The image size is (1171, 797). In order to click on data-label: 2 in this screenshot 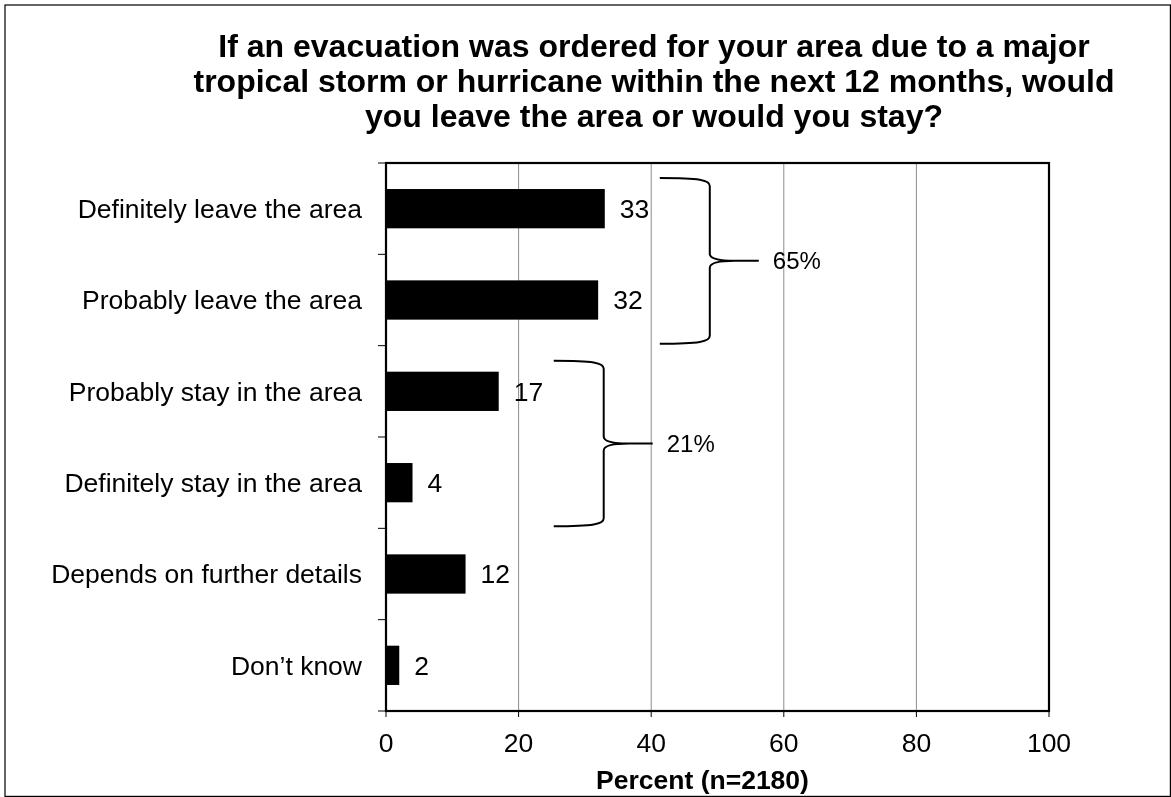, I will do `click(422, 665)`.